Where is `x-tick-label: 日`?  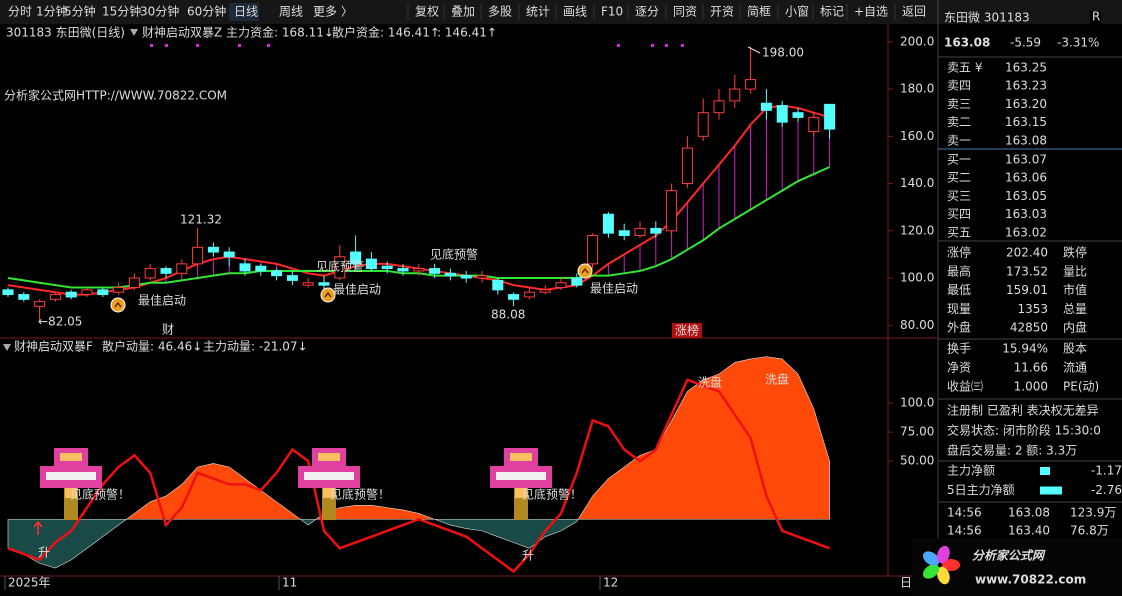
x-tick-label: 日 is located at coordinates (906, 583).